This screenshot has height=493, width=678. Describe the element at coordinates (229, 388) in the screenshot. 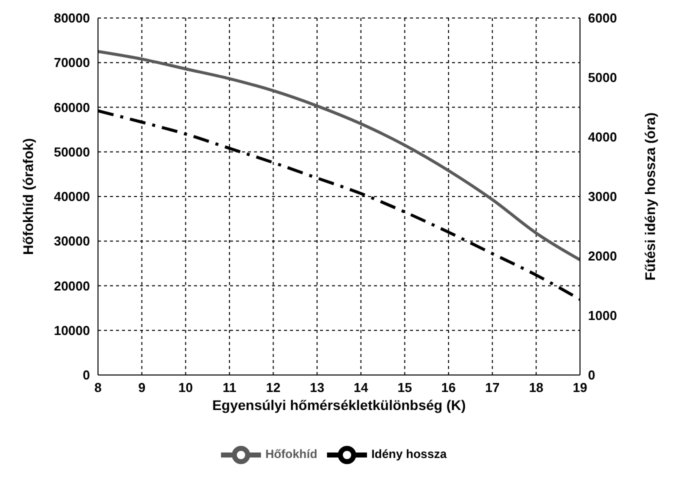

I see `x-tick-label: 11` at that location.